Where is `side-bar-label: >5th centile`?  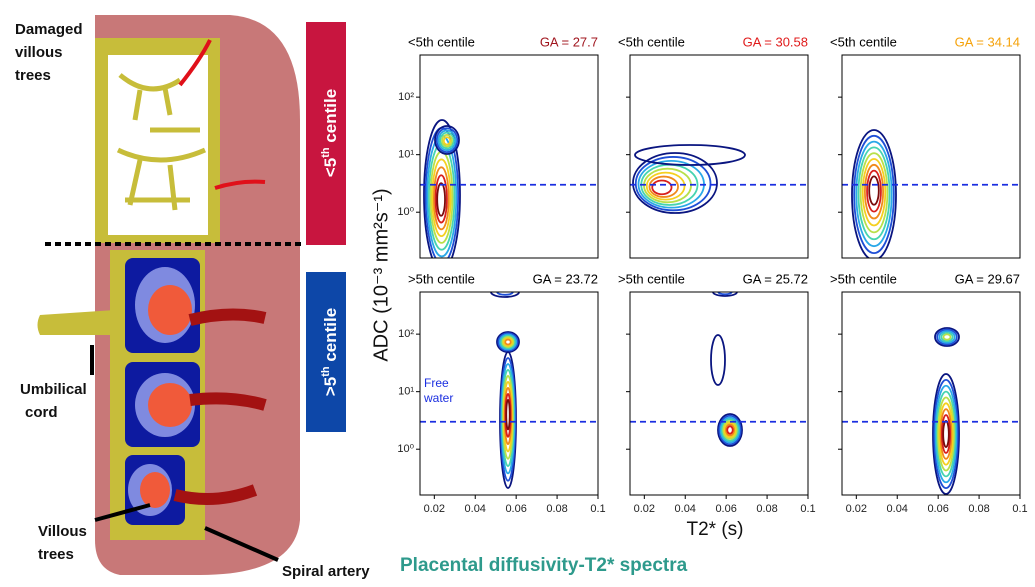 side-bar-label: >5th centile is located at coordinates (330, 352).